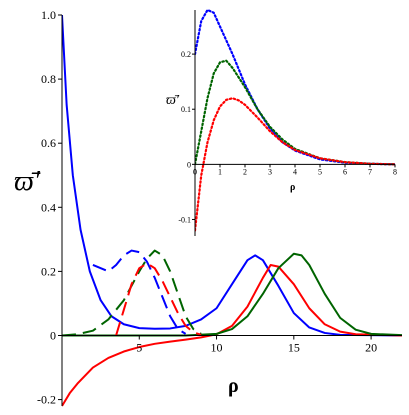  I want to click on main-x-tick-label: 10, so click(217, 347).